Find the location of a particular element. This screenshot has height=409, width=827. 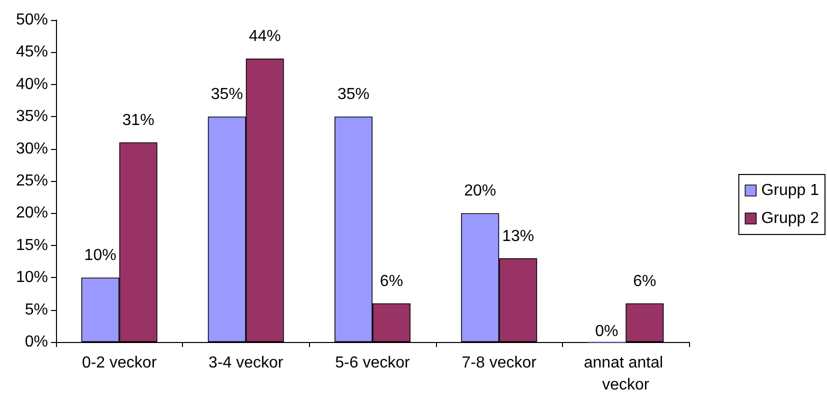

y-tick-label: 30% is located at coordinates (32, 149).